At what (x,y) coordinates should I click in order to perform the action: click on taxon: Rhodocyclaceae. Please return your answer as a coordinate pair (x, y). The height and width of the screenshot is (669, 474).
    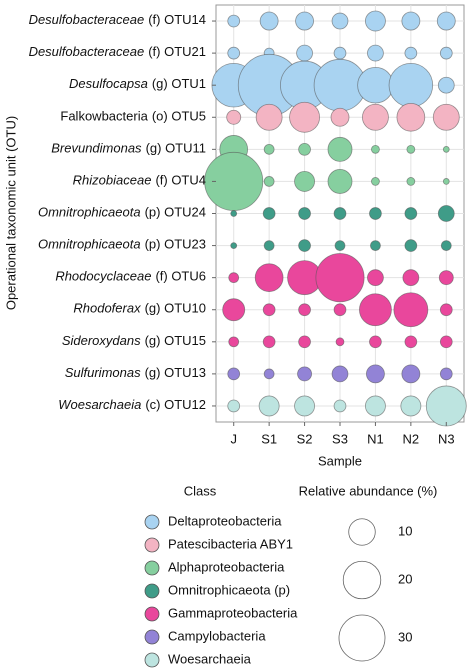
    Looking at the image, I should click on (103, 276).